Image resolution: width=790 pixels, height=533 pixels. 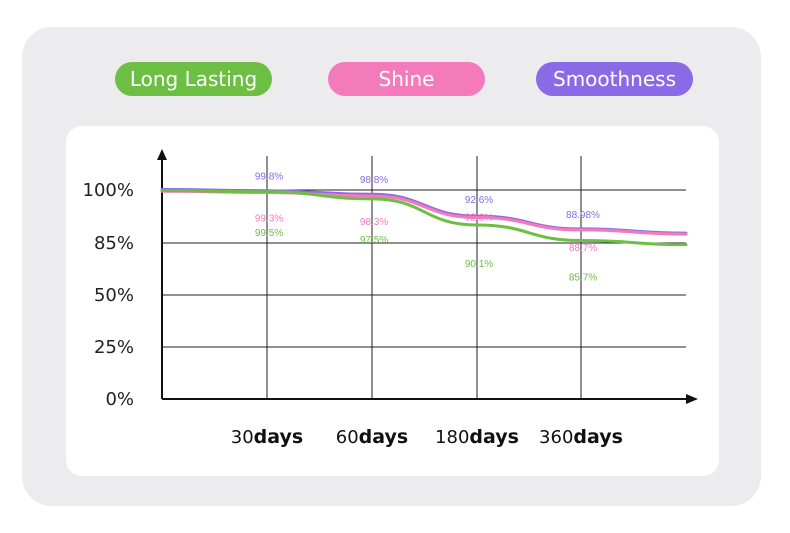 What do you see at coordinates (193, 79) in the screenshot?
I see `legend-long-lasting: Long Lasting` at bounding box center [193, 79].